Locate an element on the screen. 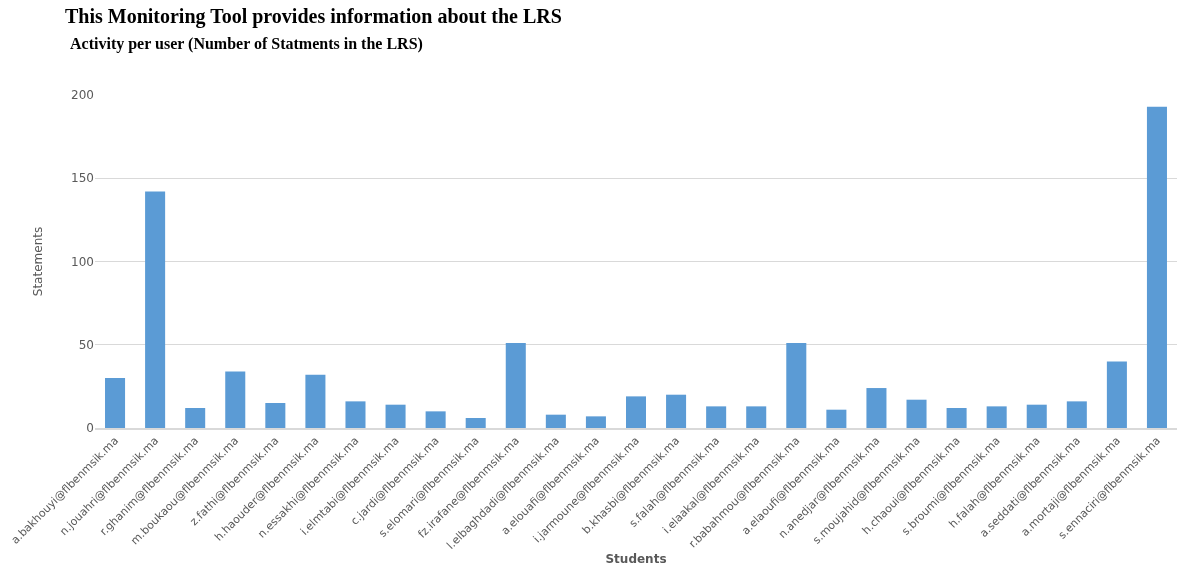  y-axis-title: Statements is located at coordinates (38, 261).